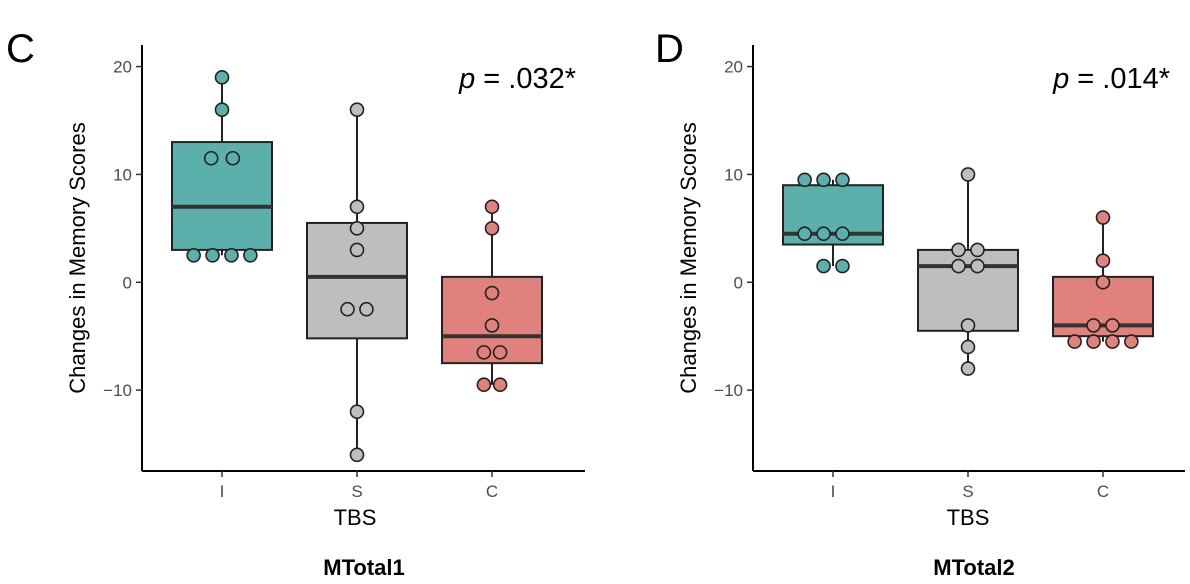 The height and width of the screenshot is (584, 1190). I want to click on caption-mtotal1: MTotal1, so click(363, 567).